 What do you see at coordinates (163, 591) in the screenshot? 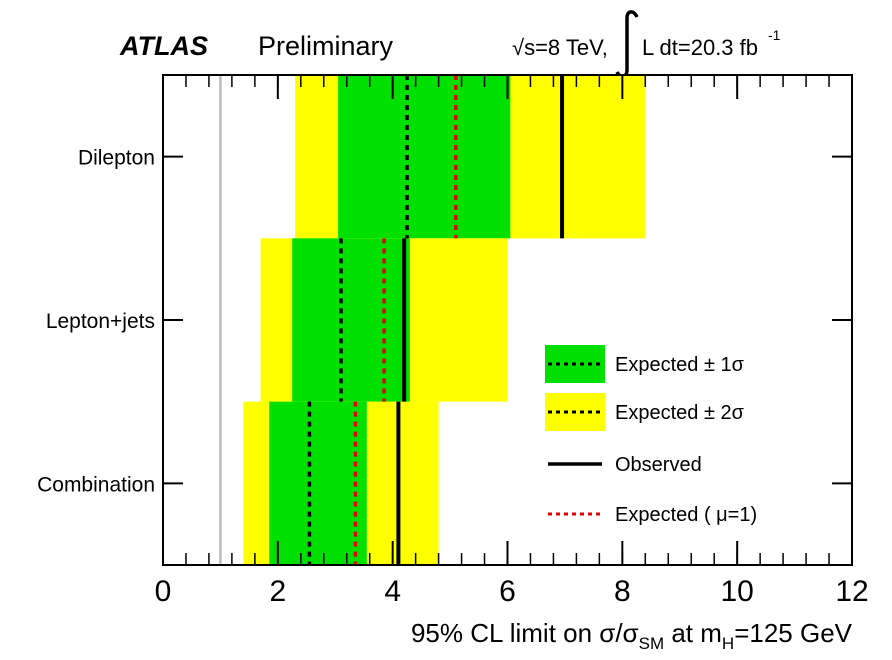
I see `x-tick-label: 0` at bounding box center [163, 591].